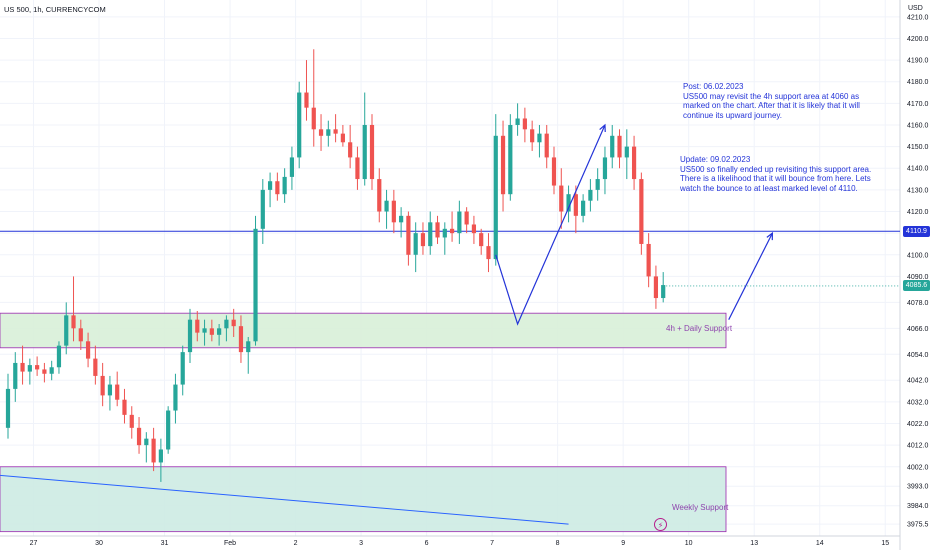 This screenshot has height=550, width=932. I want to click on y-tick-label: 4012.0, so click(918, 446).